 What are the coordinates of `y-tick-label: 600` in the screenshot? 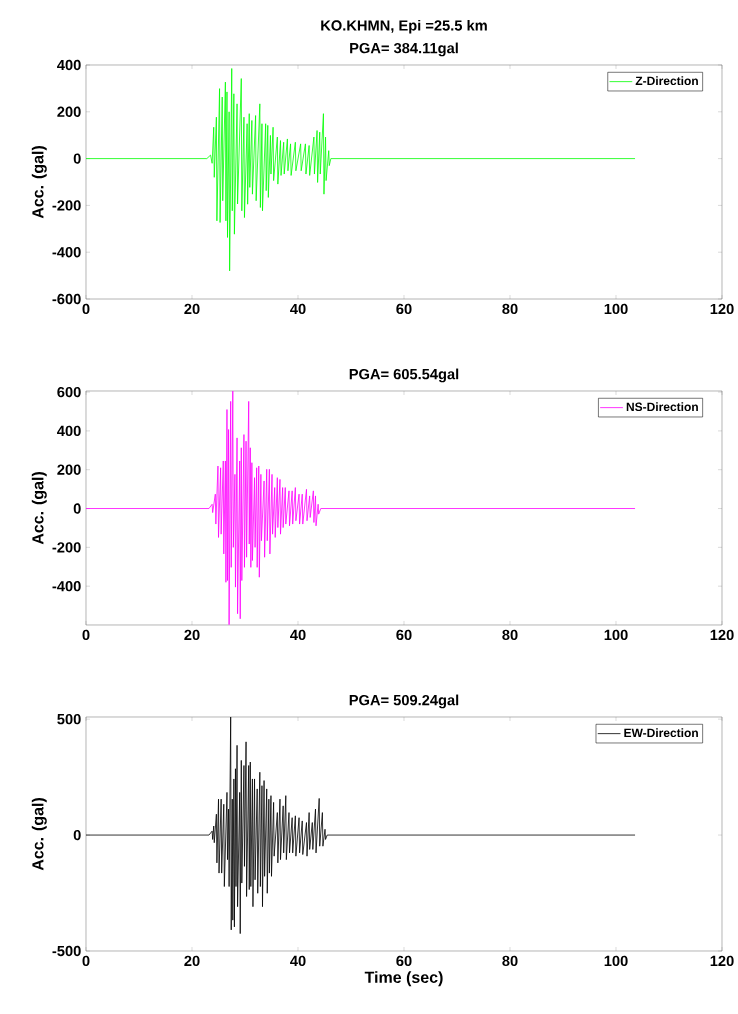 It's located at (69, 392).